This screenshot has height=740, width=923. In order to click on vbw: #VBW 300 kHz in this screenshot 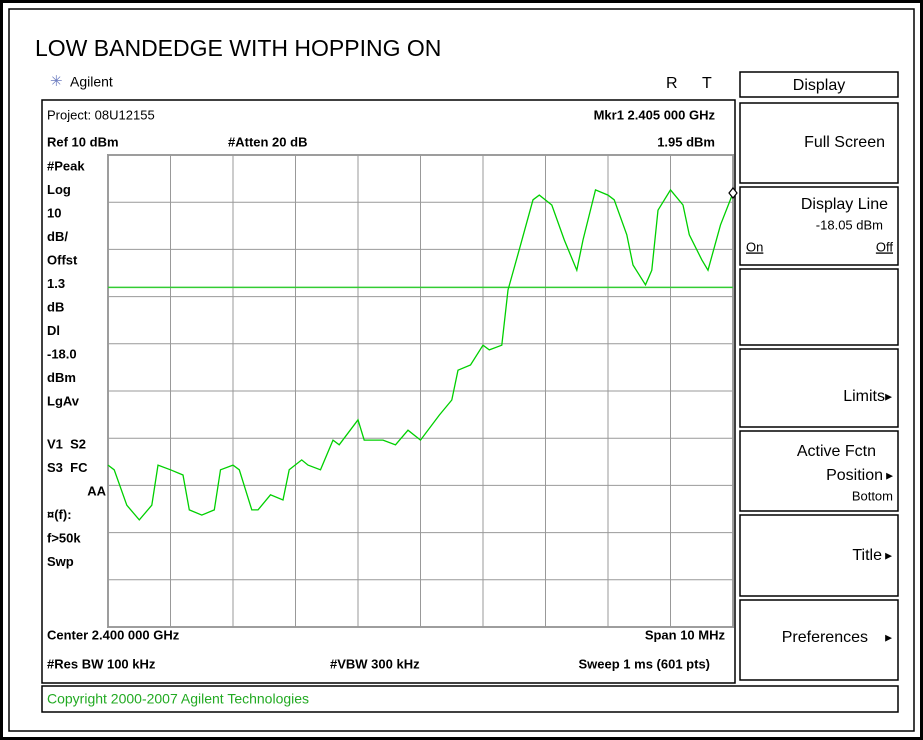, I will do `click(375, 663)`.